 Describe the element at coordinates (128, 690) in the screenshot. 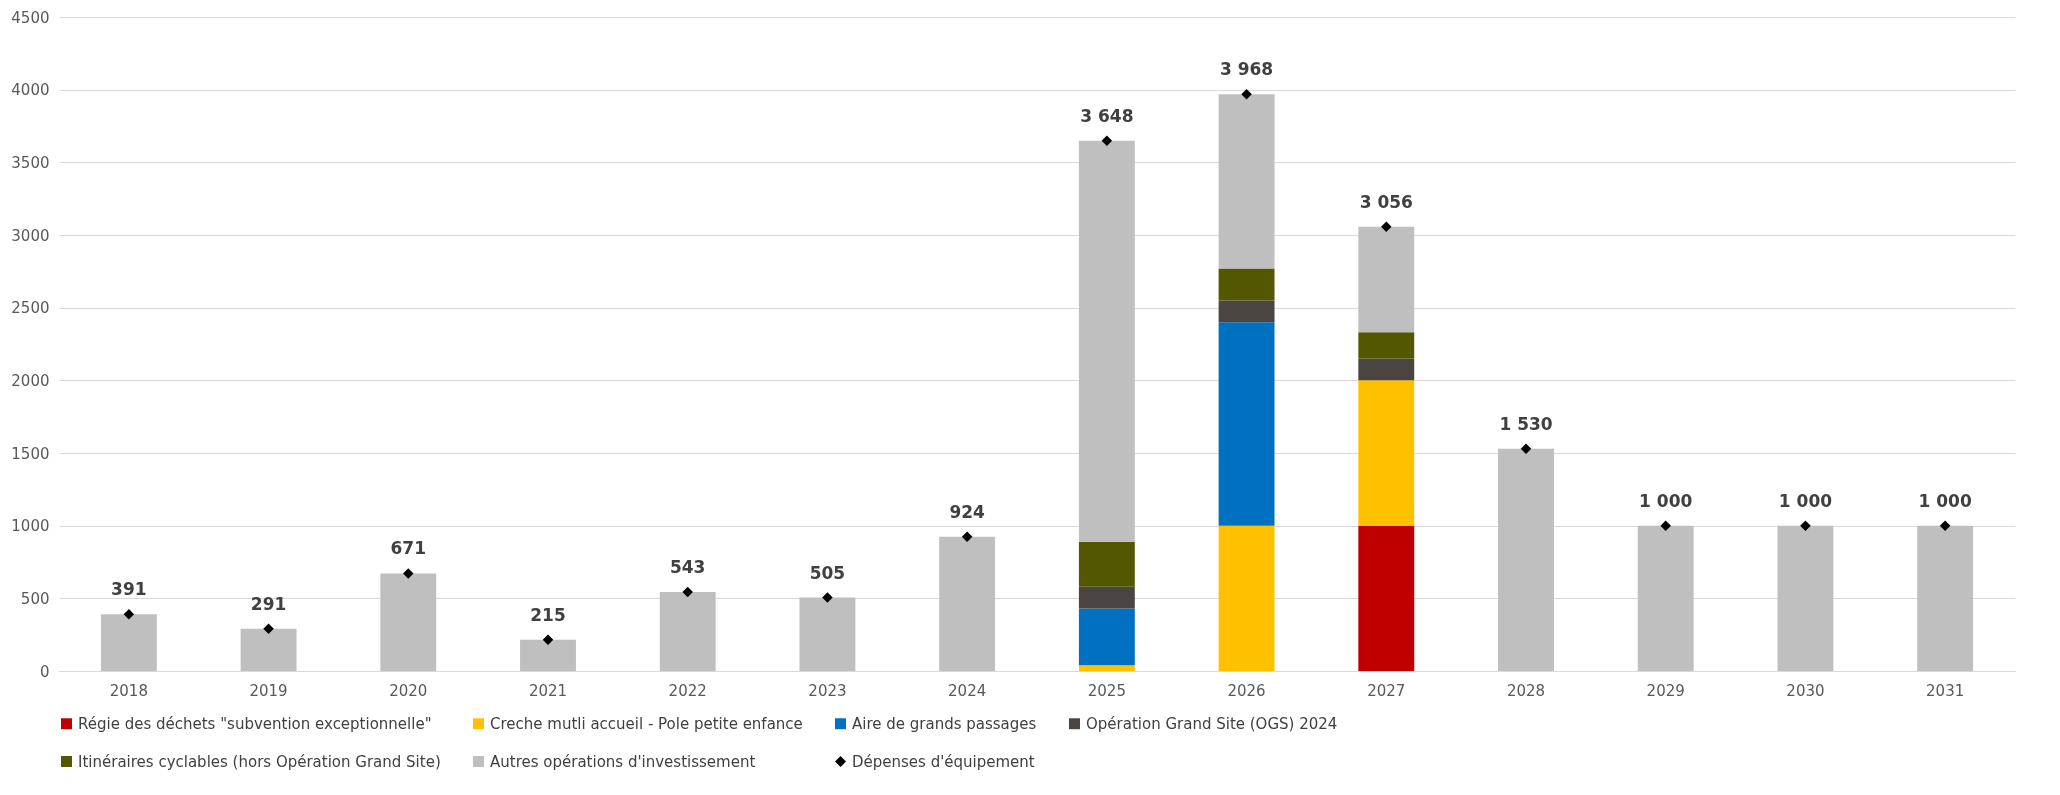

I see `x-tick-label: 2018` at that location.